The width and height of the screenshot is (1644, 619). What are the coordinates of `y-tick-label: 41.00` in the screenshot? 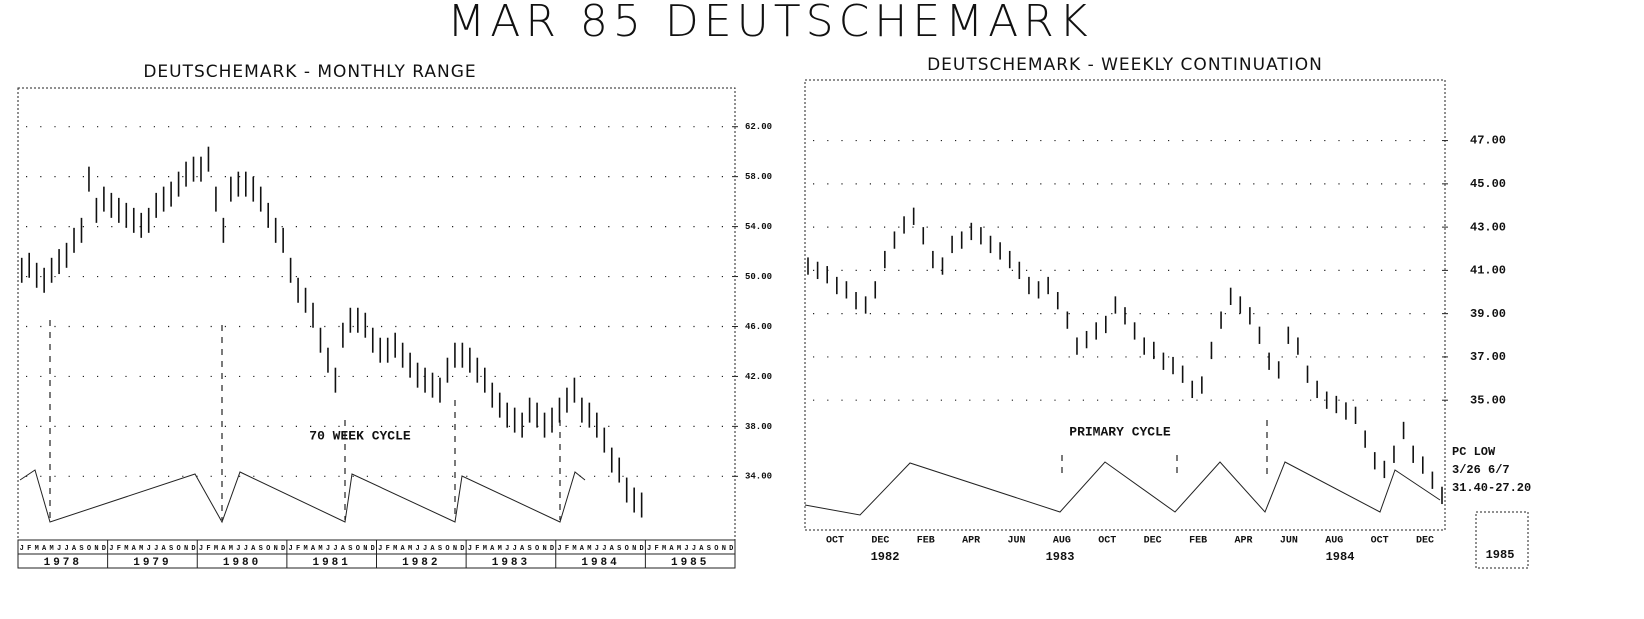 It's located at (1488, 271).